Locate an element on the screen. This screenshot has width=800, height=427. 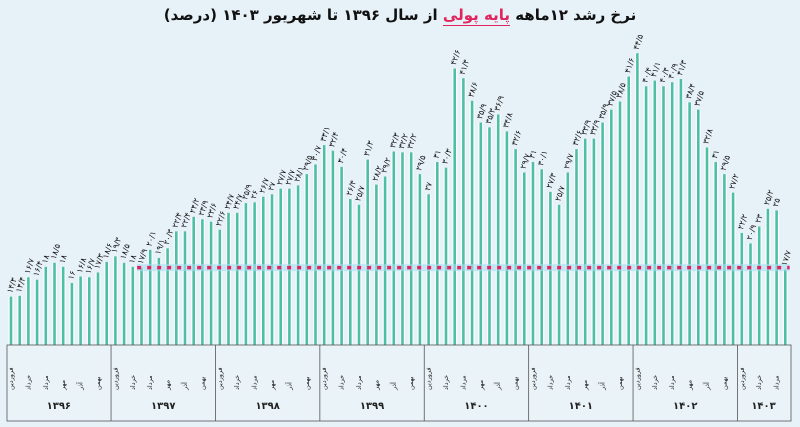
data-label: ۲۹/۵ is located at coordinates (420, 163).